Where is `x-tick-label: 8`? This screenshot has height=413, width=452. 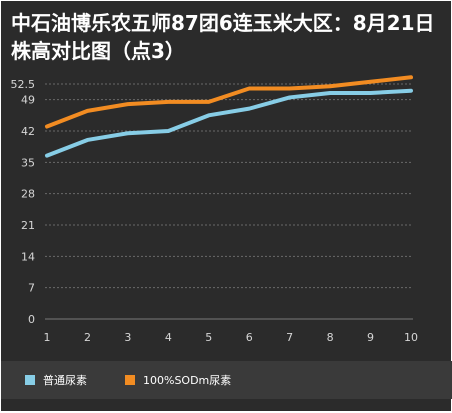 x-tick-label: 8 is located at coordinates (330, 337).